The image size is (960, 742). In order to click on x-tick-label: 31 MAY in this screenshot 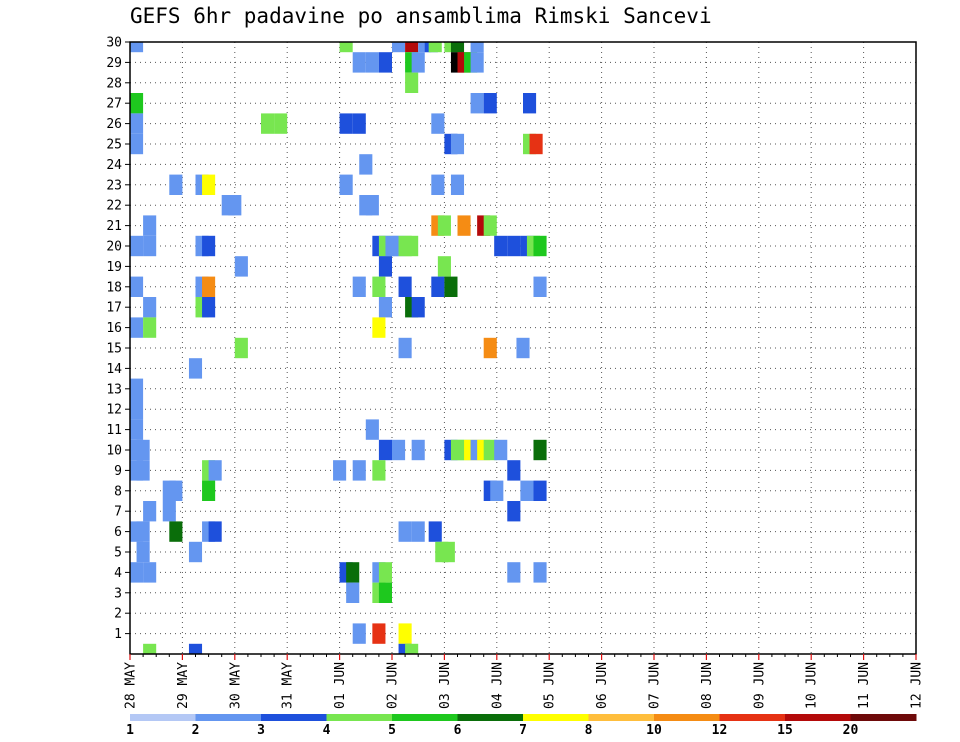, I will do `click(288, 685)`.